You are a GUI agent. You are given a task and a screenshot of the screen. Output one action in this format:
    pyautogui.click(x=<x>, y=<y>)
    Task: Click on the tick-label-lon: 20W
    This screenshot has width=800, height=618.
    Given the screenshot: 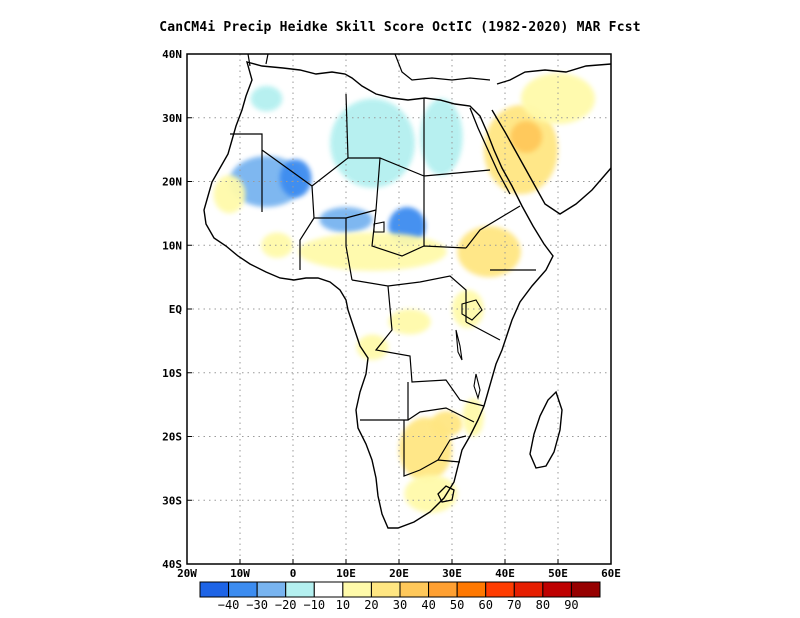 What is the action you would take?
    pyautogui.click(x=187, y=573)
    